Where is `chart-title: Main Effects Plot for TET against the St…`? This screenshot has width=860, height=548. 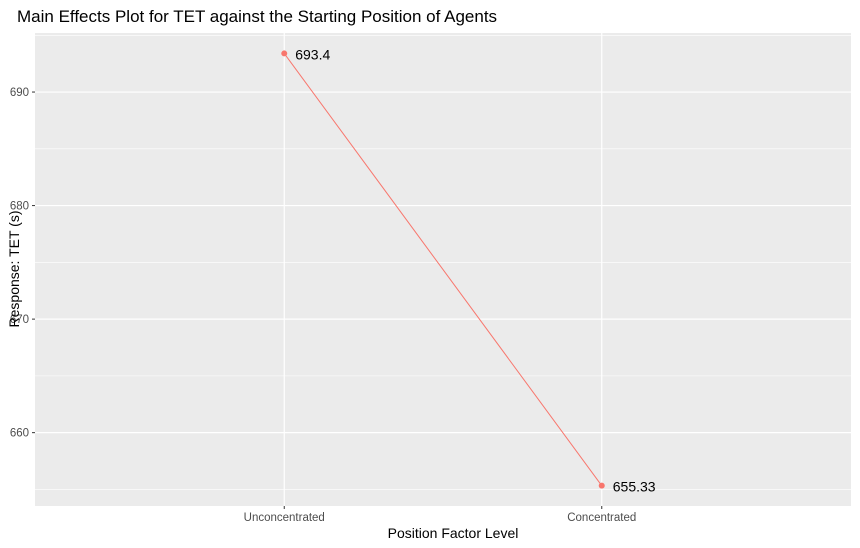
chart-title: Main Effects Plot for TET against the St… is located at coordinates (257, 16).